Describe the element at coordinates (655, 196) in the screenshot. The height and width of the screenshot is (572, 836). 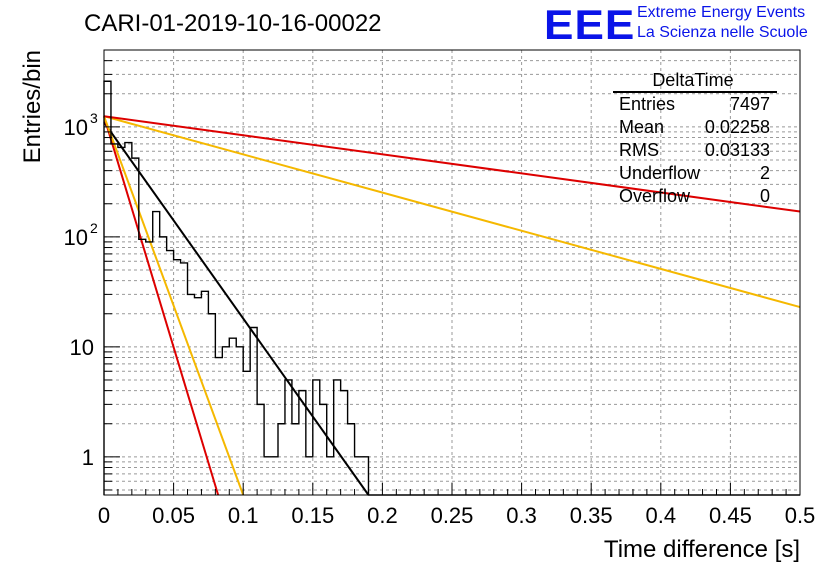
I see `stats-label: Overflow` at that location.